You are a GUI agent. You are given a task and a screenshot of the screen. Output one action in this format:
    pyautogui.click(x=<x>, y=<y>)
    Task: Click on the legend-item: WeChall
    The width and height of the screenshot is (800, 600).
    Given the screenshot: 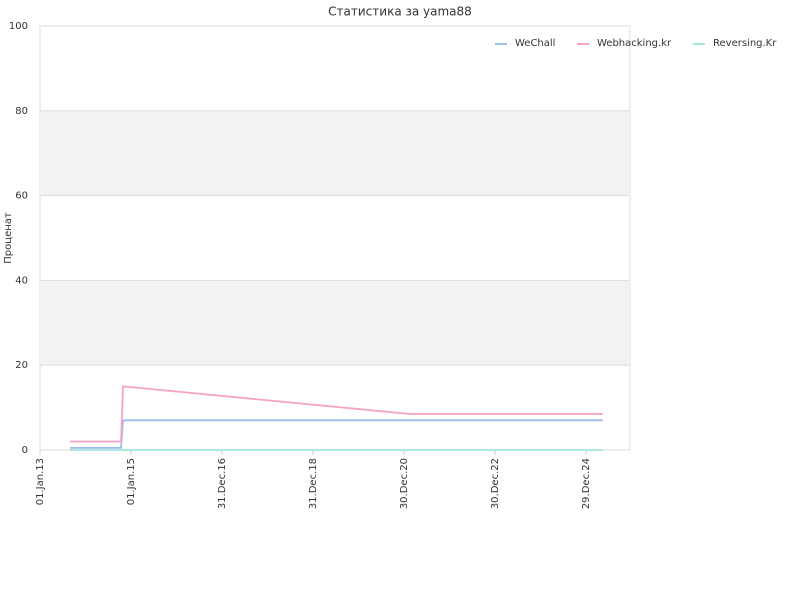 What is the action you would take?
    pyautogui.click(x=525, y=43)
    